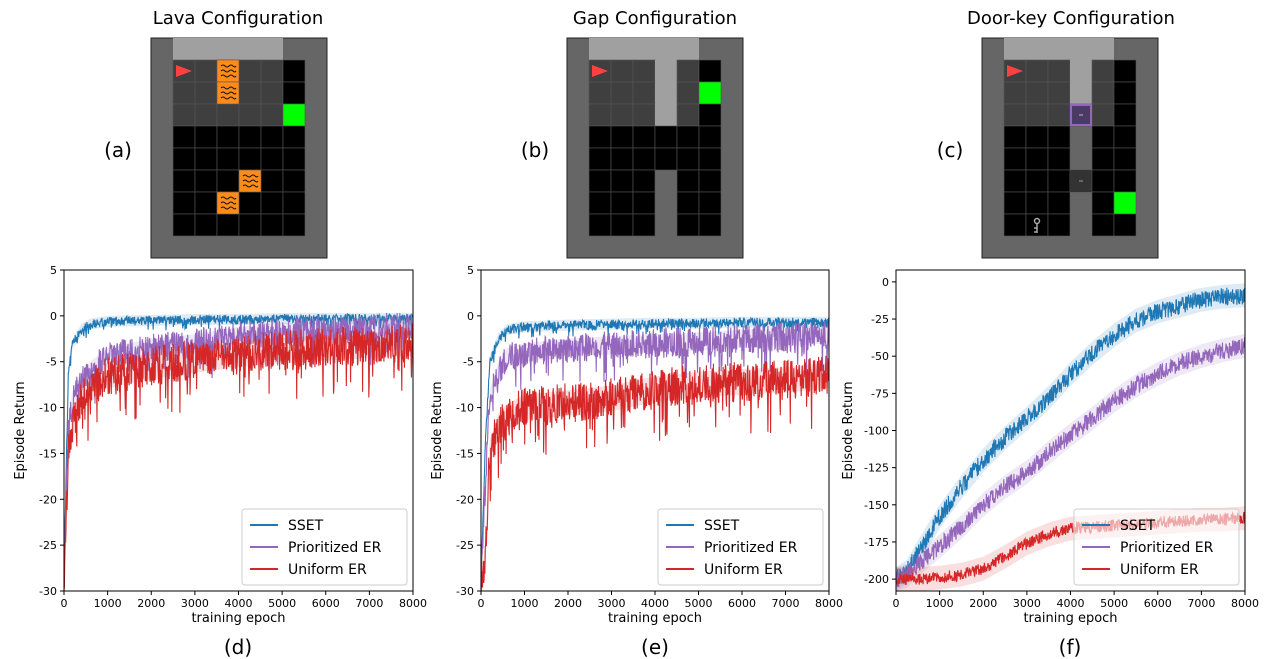  Describe the element at coordinates (465, 591) in the screenshot. I see `y-tick-label: -30` at that location.